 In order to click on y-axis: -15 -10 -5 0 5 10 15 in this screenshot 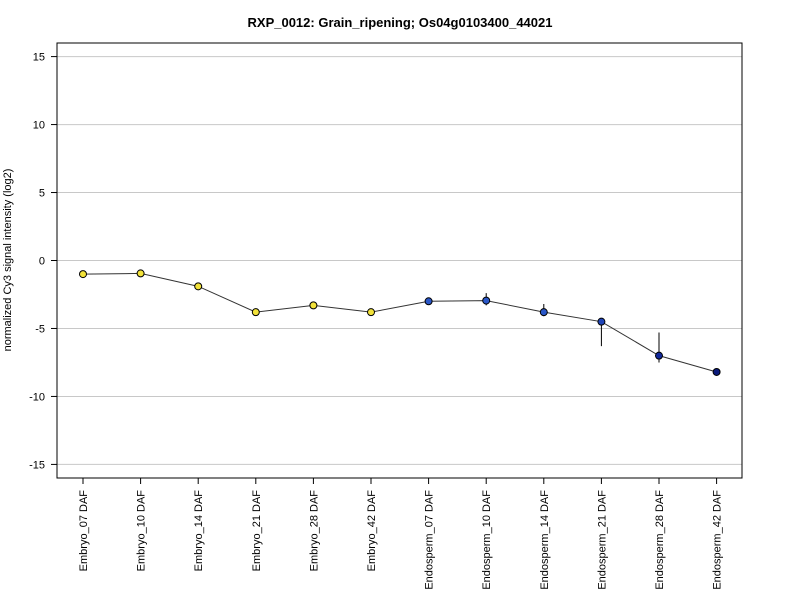, I will do `click(43, 260)`.